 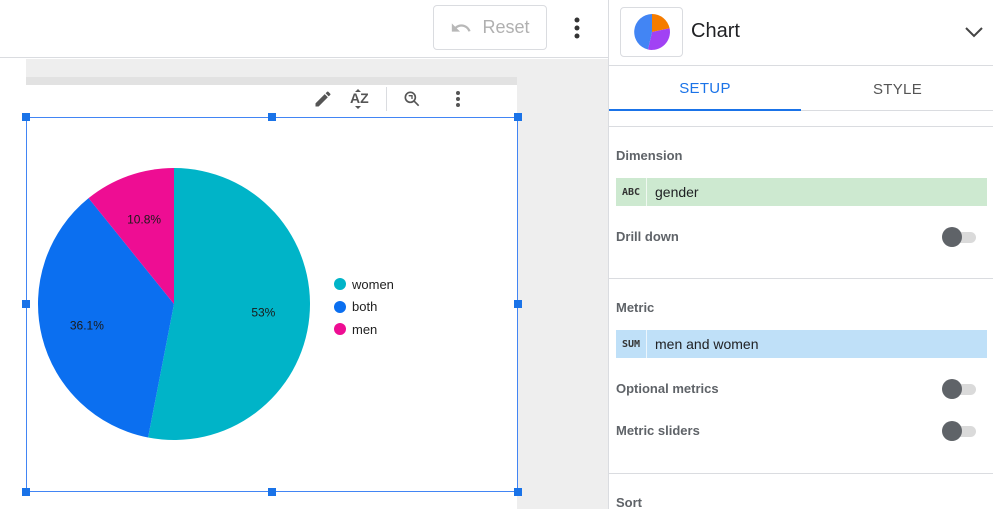 What do you see at coordinates (272, 117) in the screenshot?
I see `resize-handle-n` at bounding box center [272, 117].